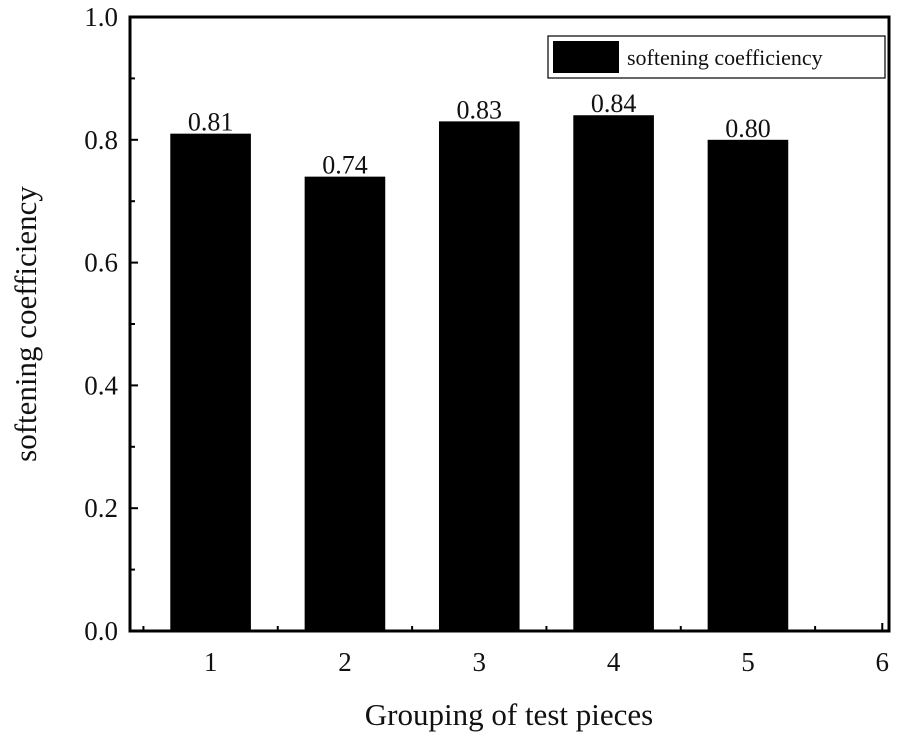 Image resolution: width=902 pixels, height=744 pixels. What do you see at coordinates (101, 385) in the screenshot?
I see `y-tick-label: 0.4` at bounding box center [101, 385].